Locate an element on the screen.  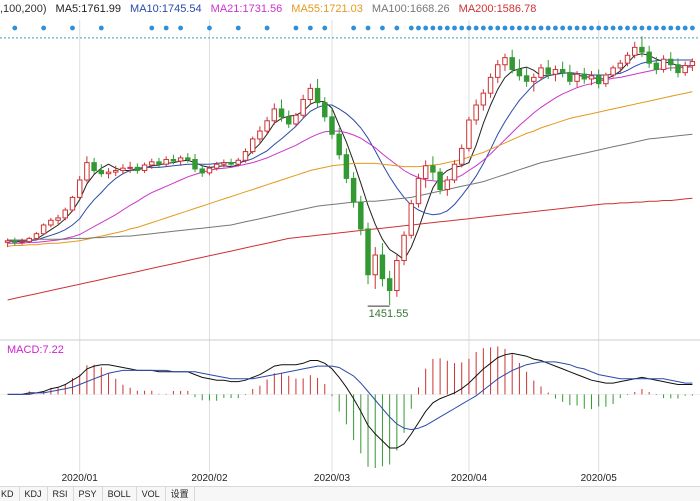
tab-settings: 设置 is located at coordinates (180, 494).